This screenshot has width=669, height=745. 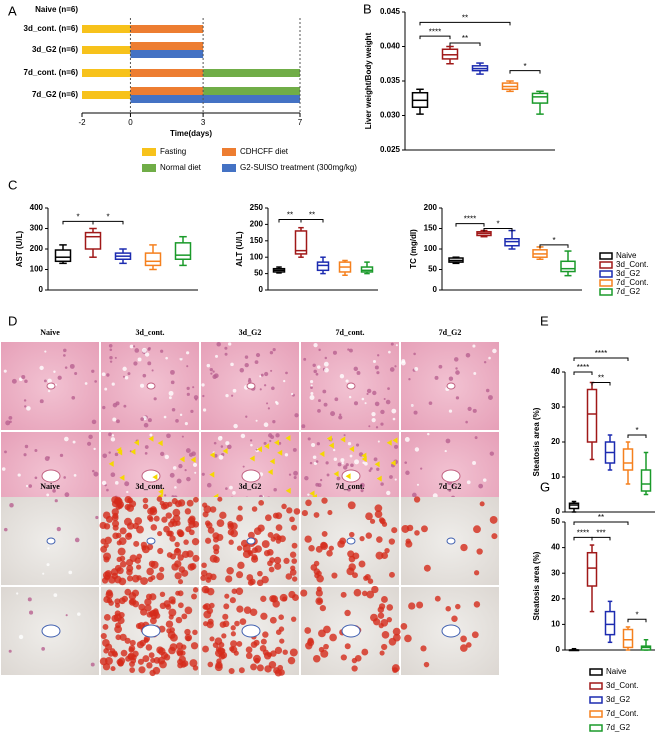 I want to click on box, so click(x=301, y=242).